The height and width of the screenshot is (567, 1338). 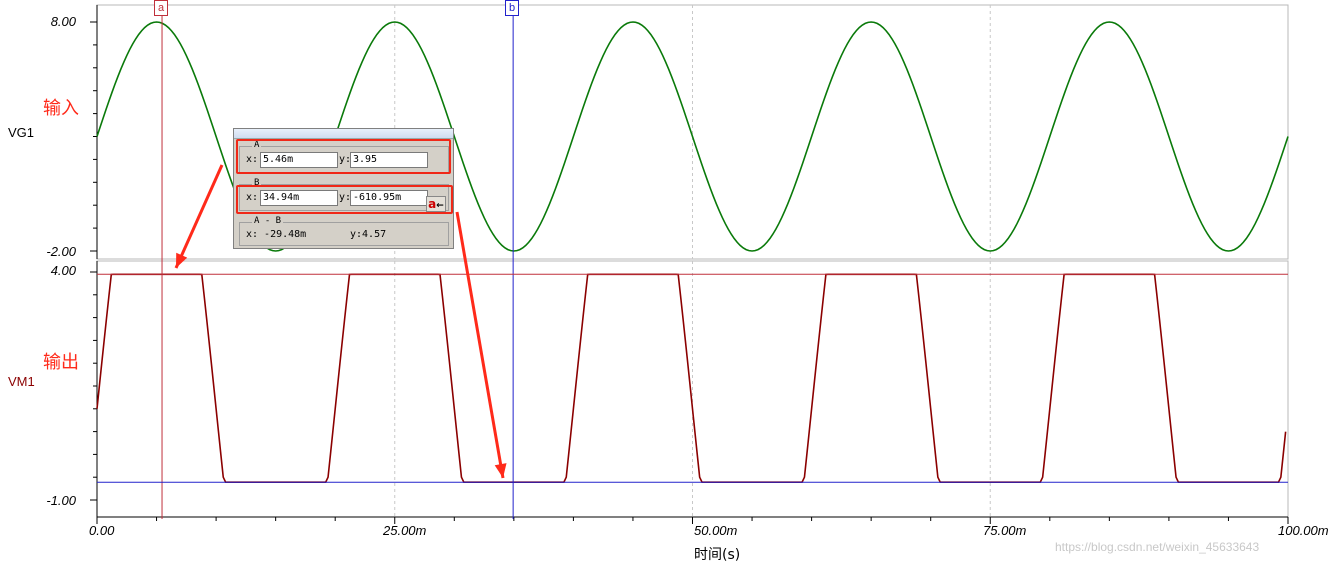 I want to click on left-arrow-icon: ←, so click(x=440, y=206).